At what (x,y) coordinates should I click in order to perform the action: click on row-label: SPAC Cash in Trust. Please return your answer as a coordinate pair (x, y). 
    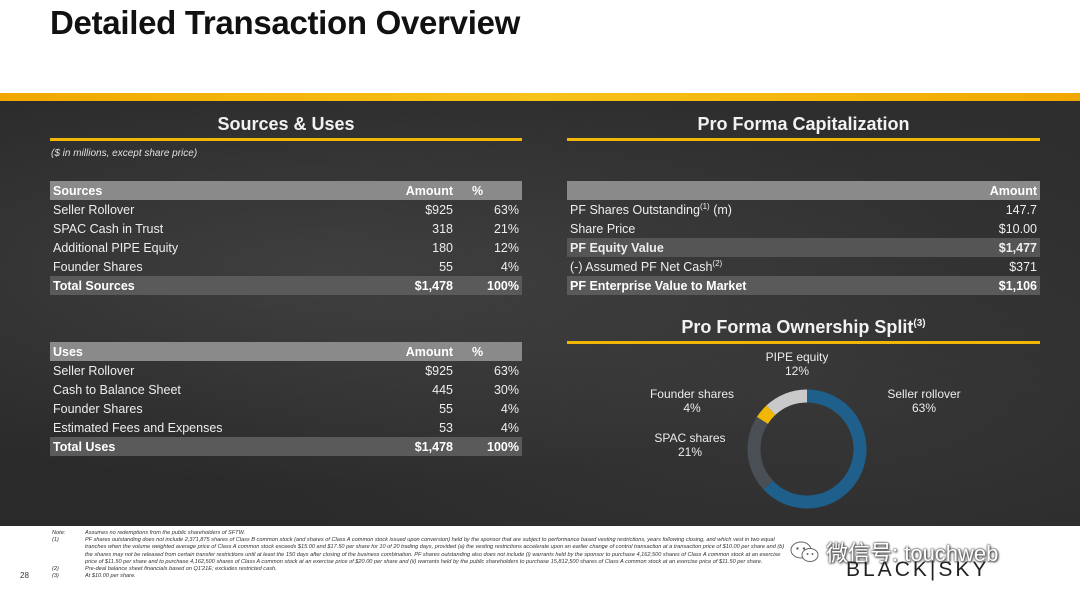
    Looking at the image, I should click on (108, 228).